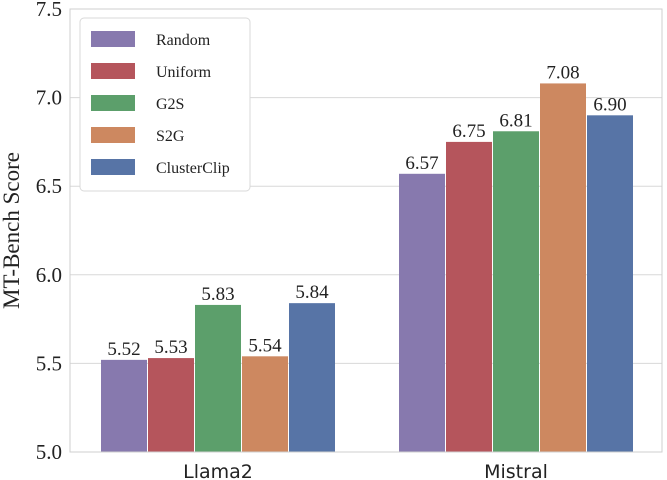 This screenshot has width=667, height=480. I want to click on value-label: 5.84, so click(312, 292).